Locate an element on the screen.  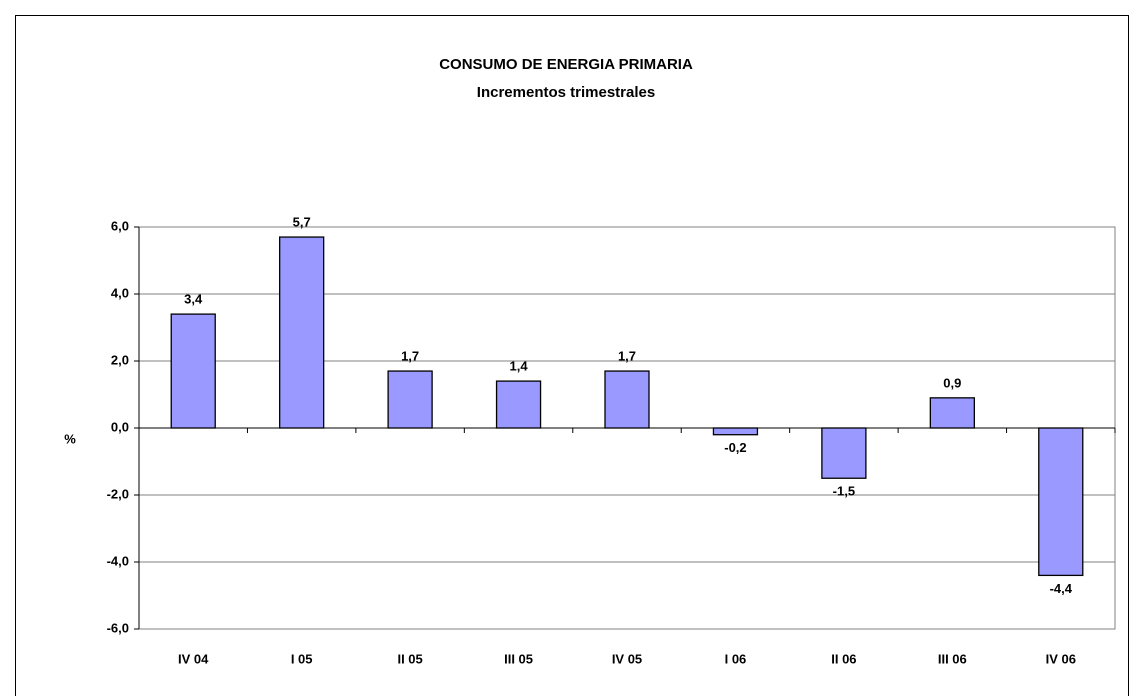
y-tick-label: -2,0 is located at coordinates (118, 493).